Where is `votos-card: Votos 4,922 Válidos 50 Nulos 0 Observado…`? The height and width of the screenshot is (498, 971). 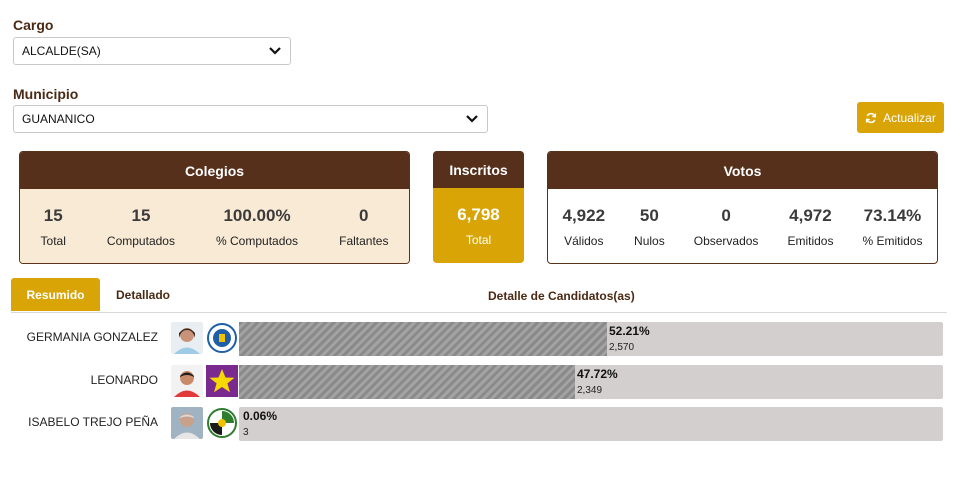 votos-card: Votos 4,922 Válidos 50 Nulos 0 Observado… is located at coordinates (742, 207).